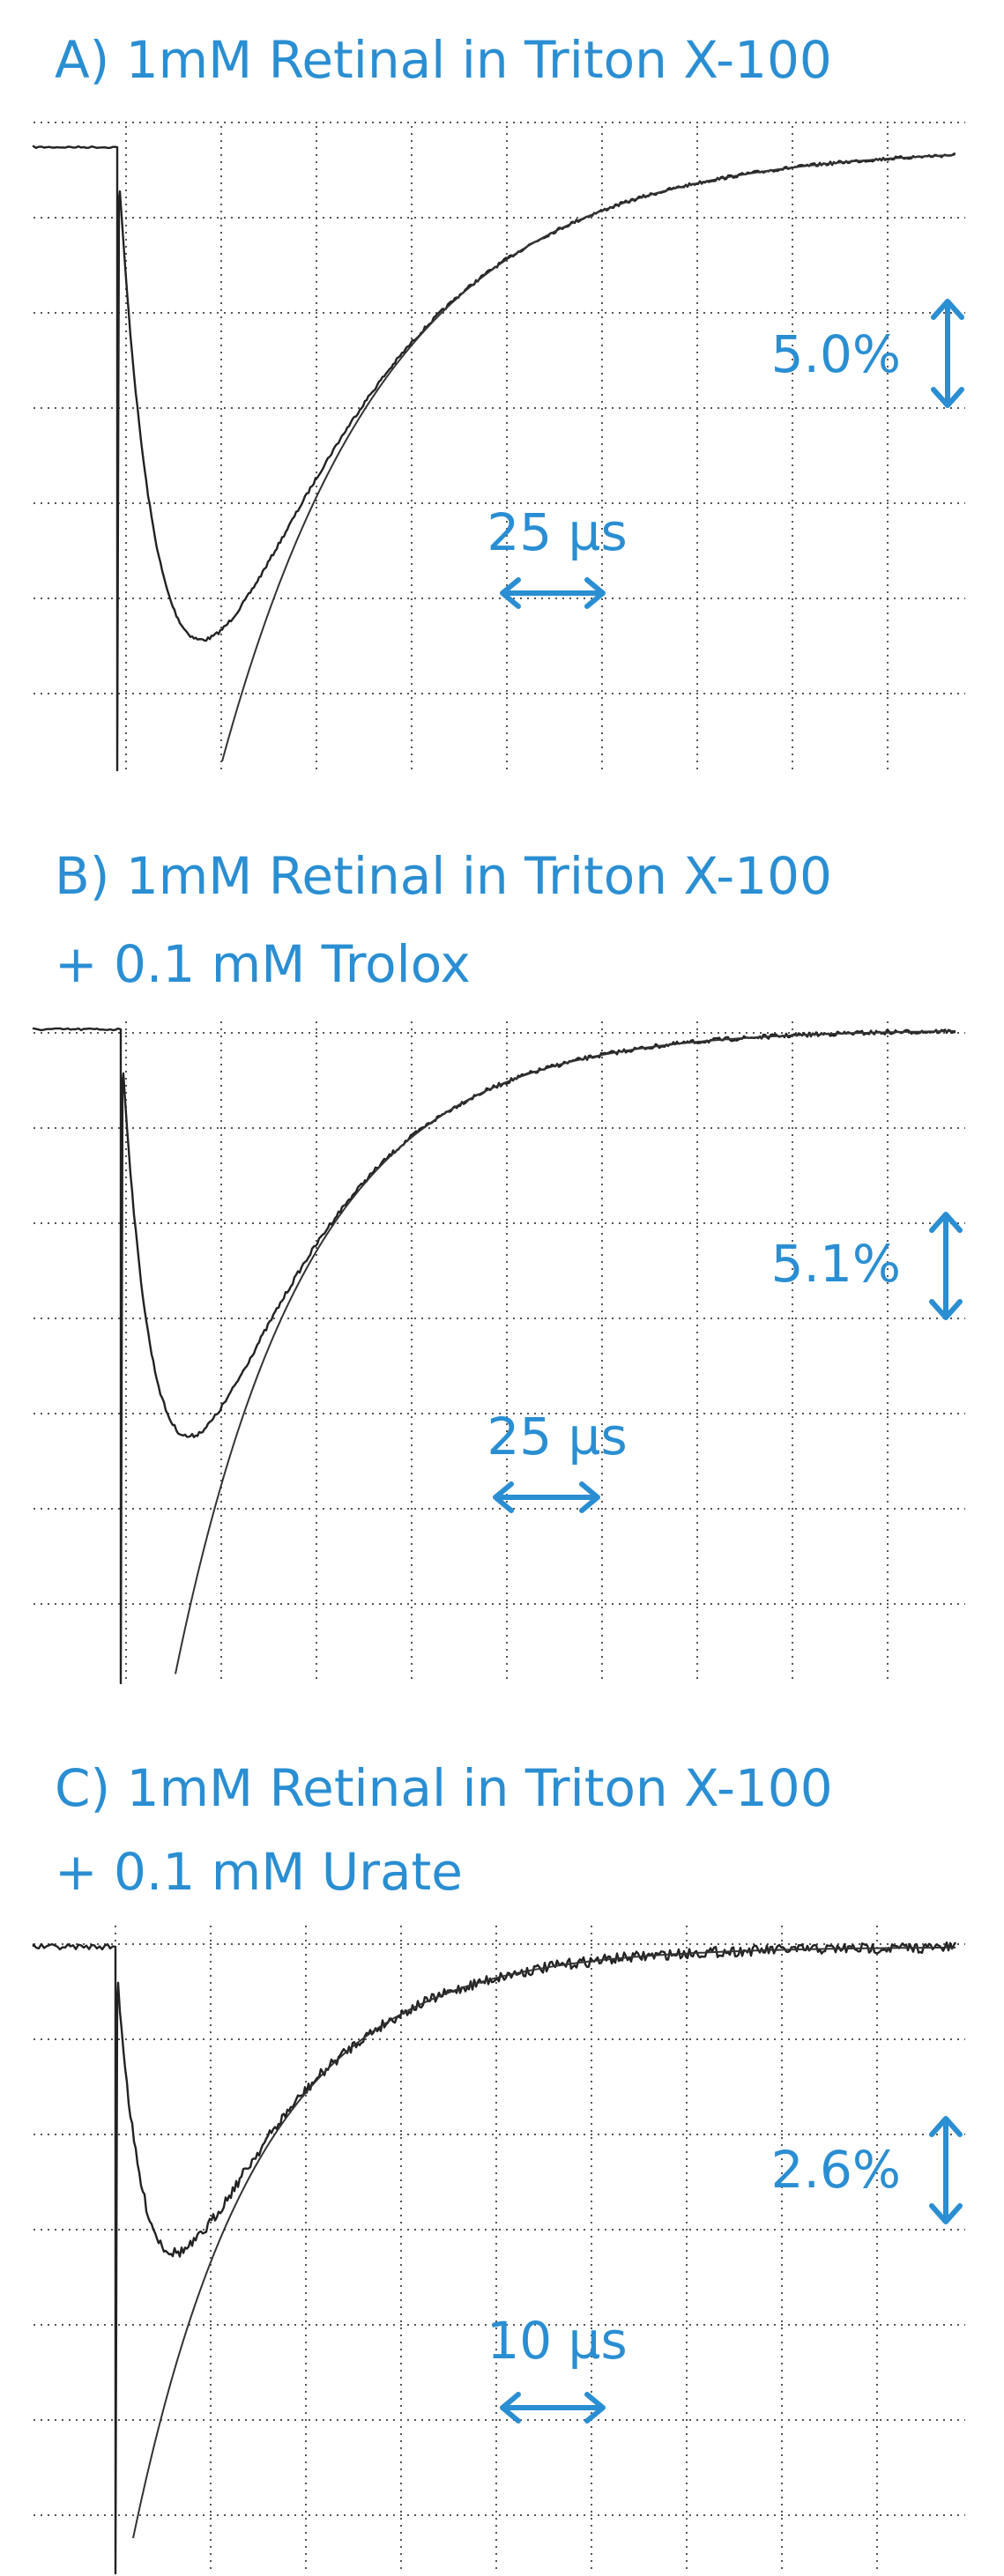  Describe the element at coordinates (259, 1872) in the screenshot. I see `panel-title: + 0.1 mM Urate` at that location.